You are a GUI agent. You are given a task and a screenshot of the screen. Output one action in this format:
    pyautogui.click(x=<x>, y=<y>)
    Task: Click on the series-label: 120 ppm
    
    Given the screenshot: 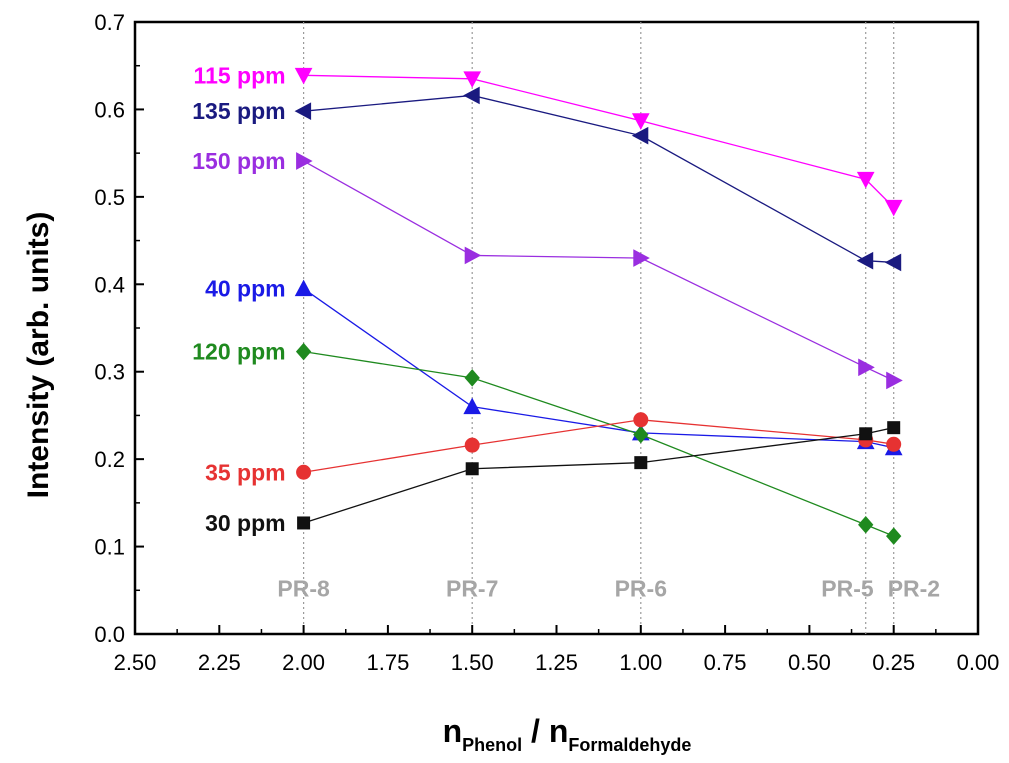 What is the action you would take?
    pyautogui.click(x=238, y=352)
    